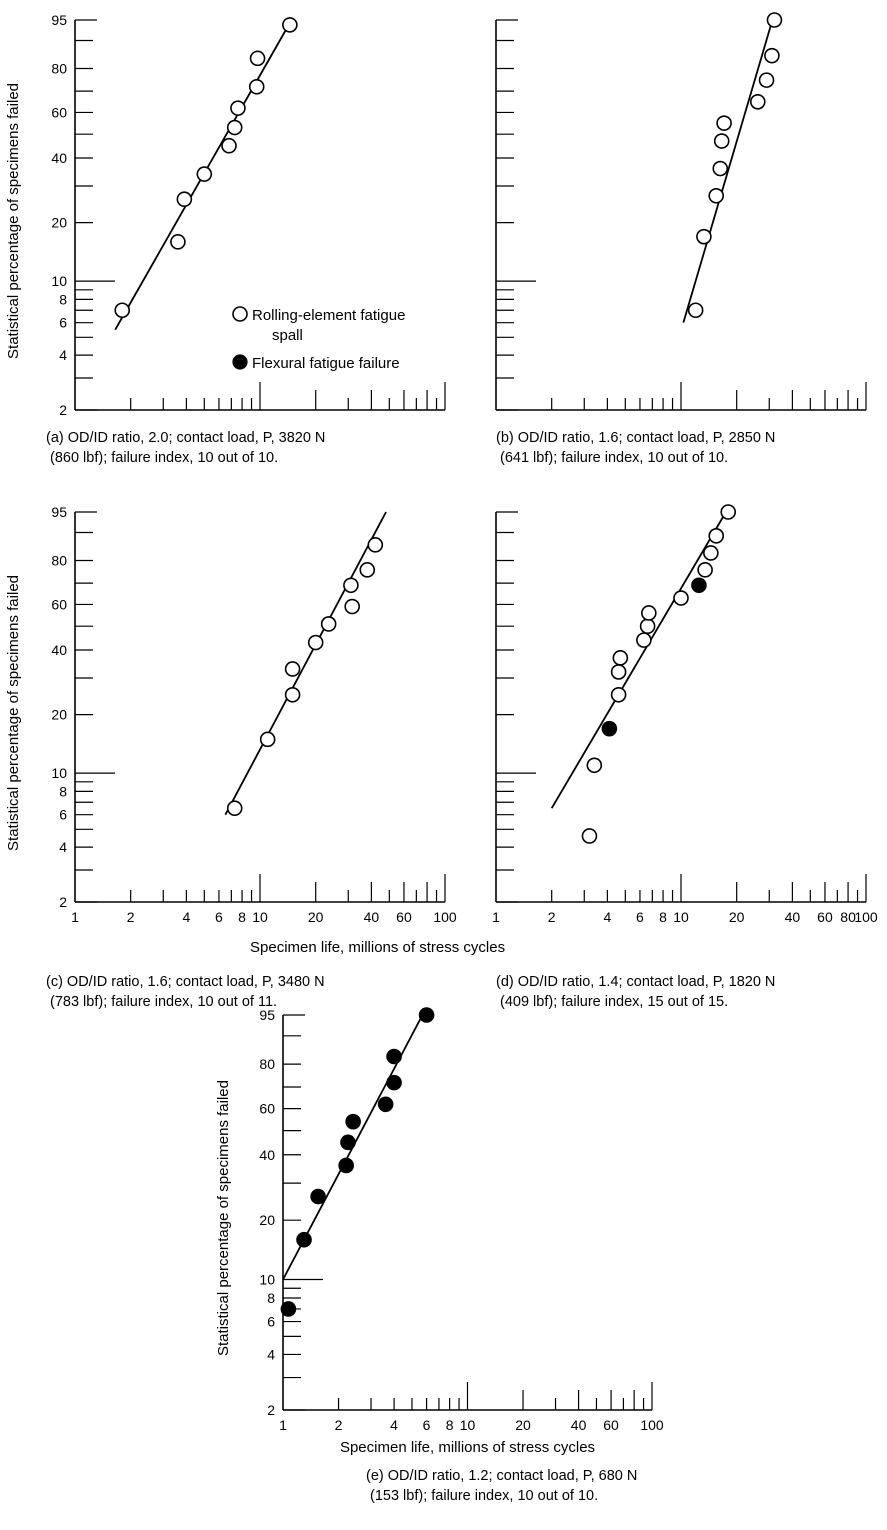 This screenshot has width=887, height=1530. I want to click on y-tick-label: 95, so click(267, 1015).